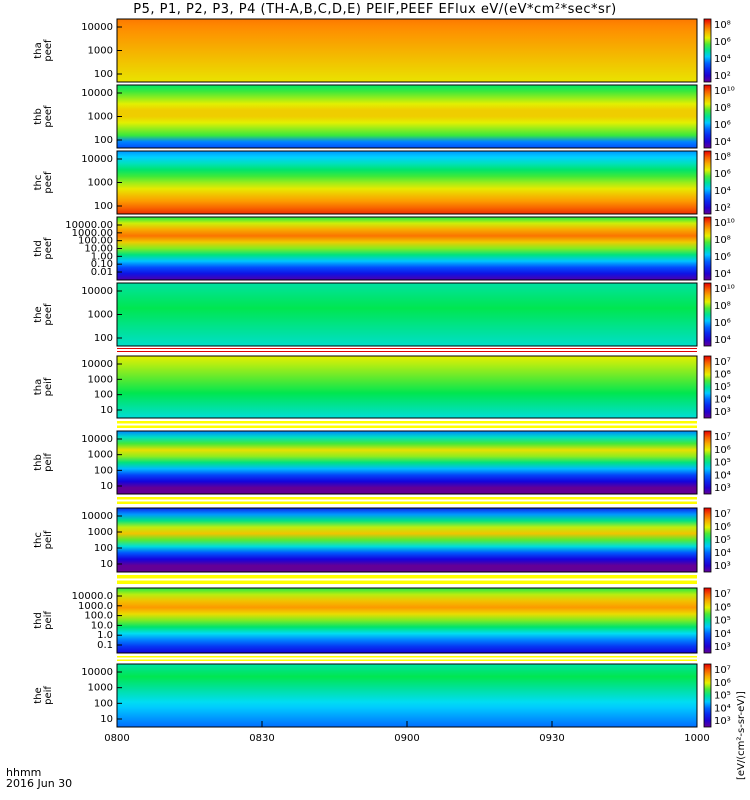  Describe the element at coordinates (100, 117) in the screenshot. I see `ytick-thb-peef: 1000` at that location.